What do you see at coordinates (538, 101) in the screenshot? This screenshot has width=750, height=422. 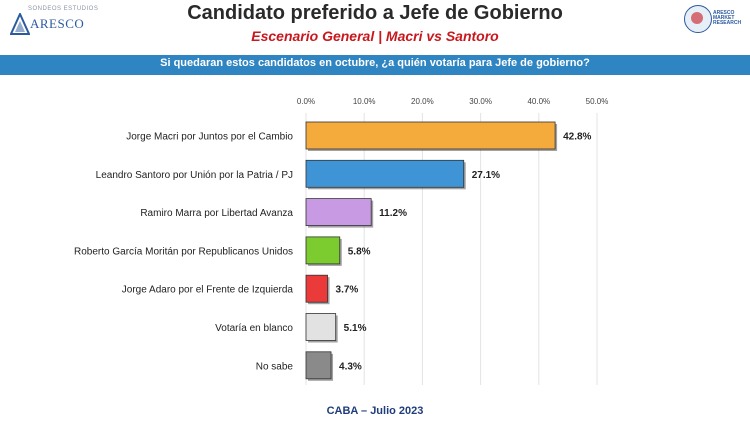 I see `x-tick-label: 40.0%` at bounding box center [538, 101].